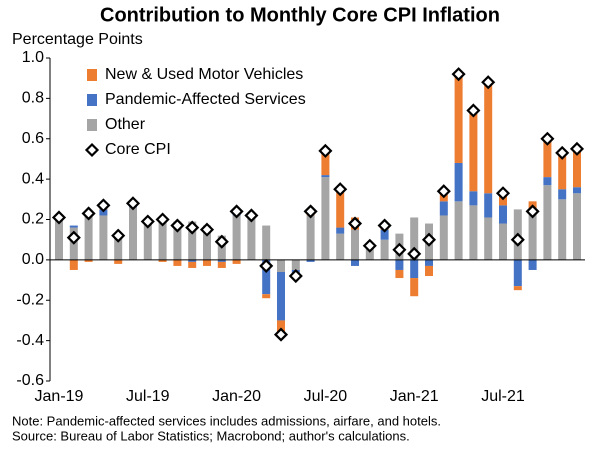 The width and height of the screenshot is (600, 451). I want to click on y-tick-label: 0.8, so click(33, 98).